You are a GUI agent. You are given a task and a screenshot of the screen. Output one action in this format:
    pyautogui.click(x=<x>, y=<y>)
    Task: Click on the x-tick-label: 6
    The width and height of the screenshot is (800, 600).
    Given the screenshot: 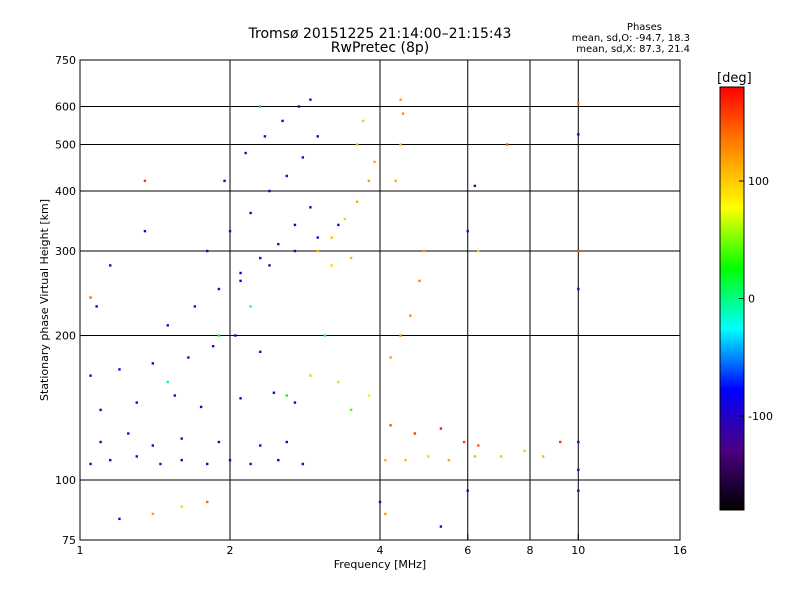 What is the action you would take?
    pyautogui.click(x=467, y=550)
    